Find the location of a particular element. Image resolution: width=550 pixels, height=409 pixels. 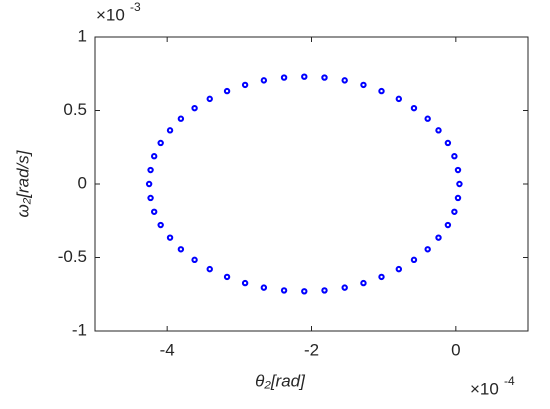

x-exponent: -4 is located at coordinates (509, 381).